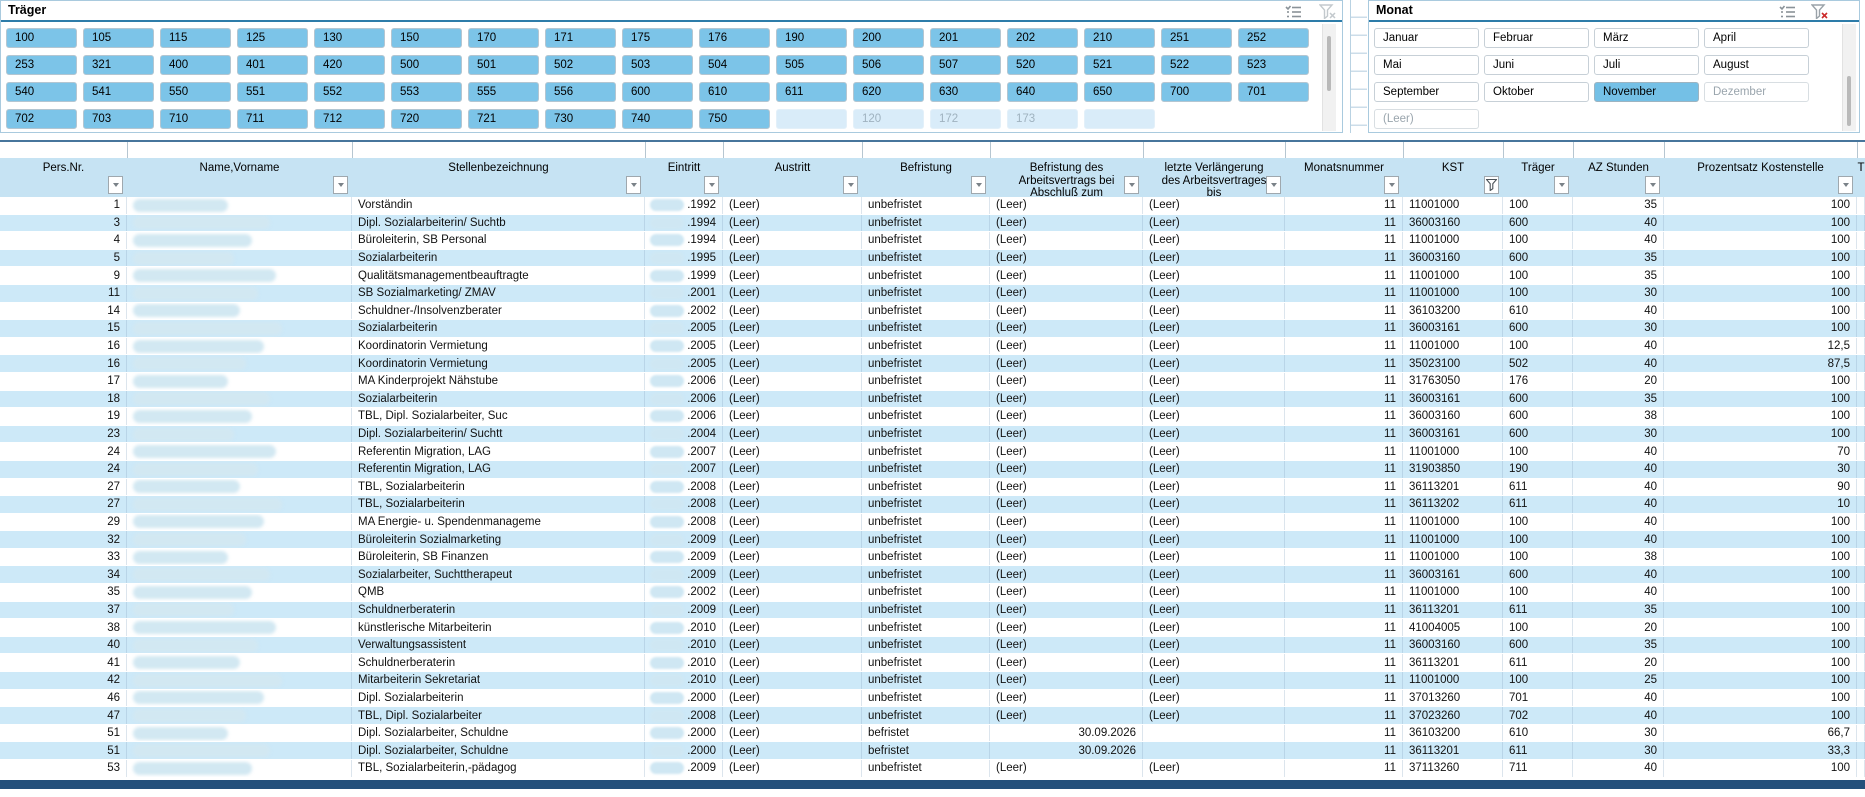 This screenshot has height=797, width=1865. Describe the element at coordinates (498, 416) in the screenshot. I see `cell-stelle: TBL, Dipl. Sozialarbeiter, Suc` at that location.